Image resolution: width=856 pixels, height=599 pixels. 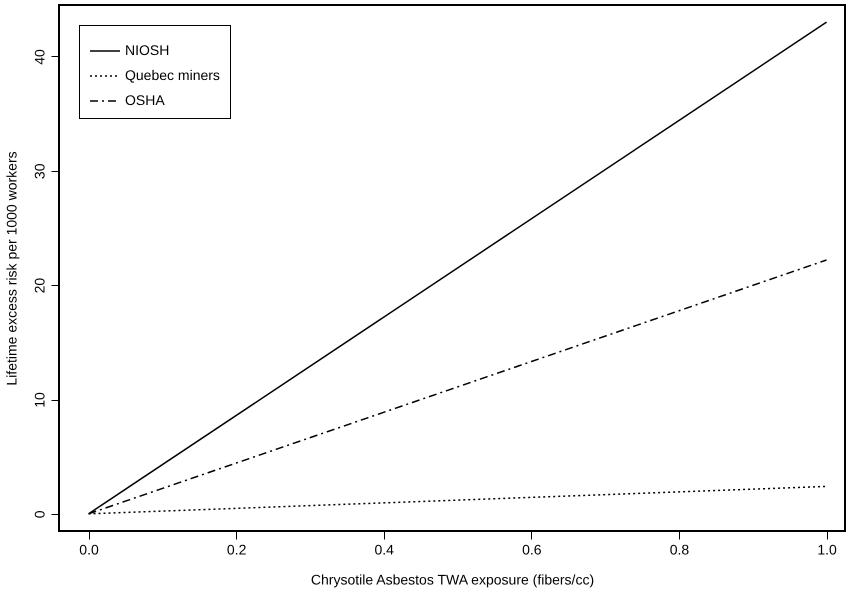 What do you see at coordinates (384, 550) in the screenshot?
I see `x-tick-label: 0.4` at bounding box center [384, 550].